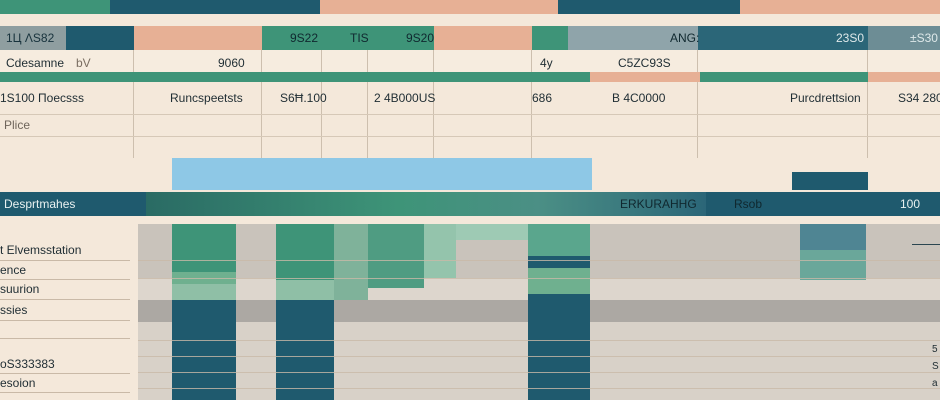  Describe the element at coordinates (644, 63) in the screenshot. I see `row2-c3: C5ZC93S` at that location.